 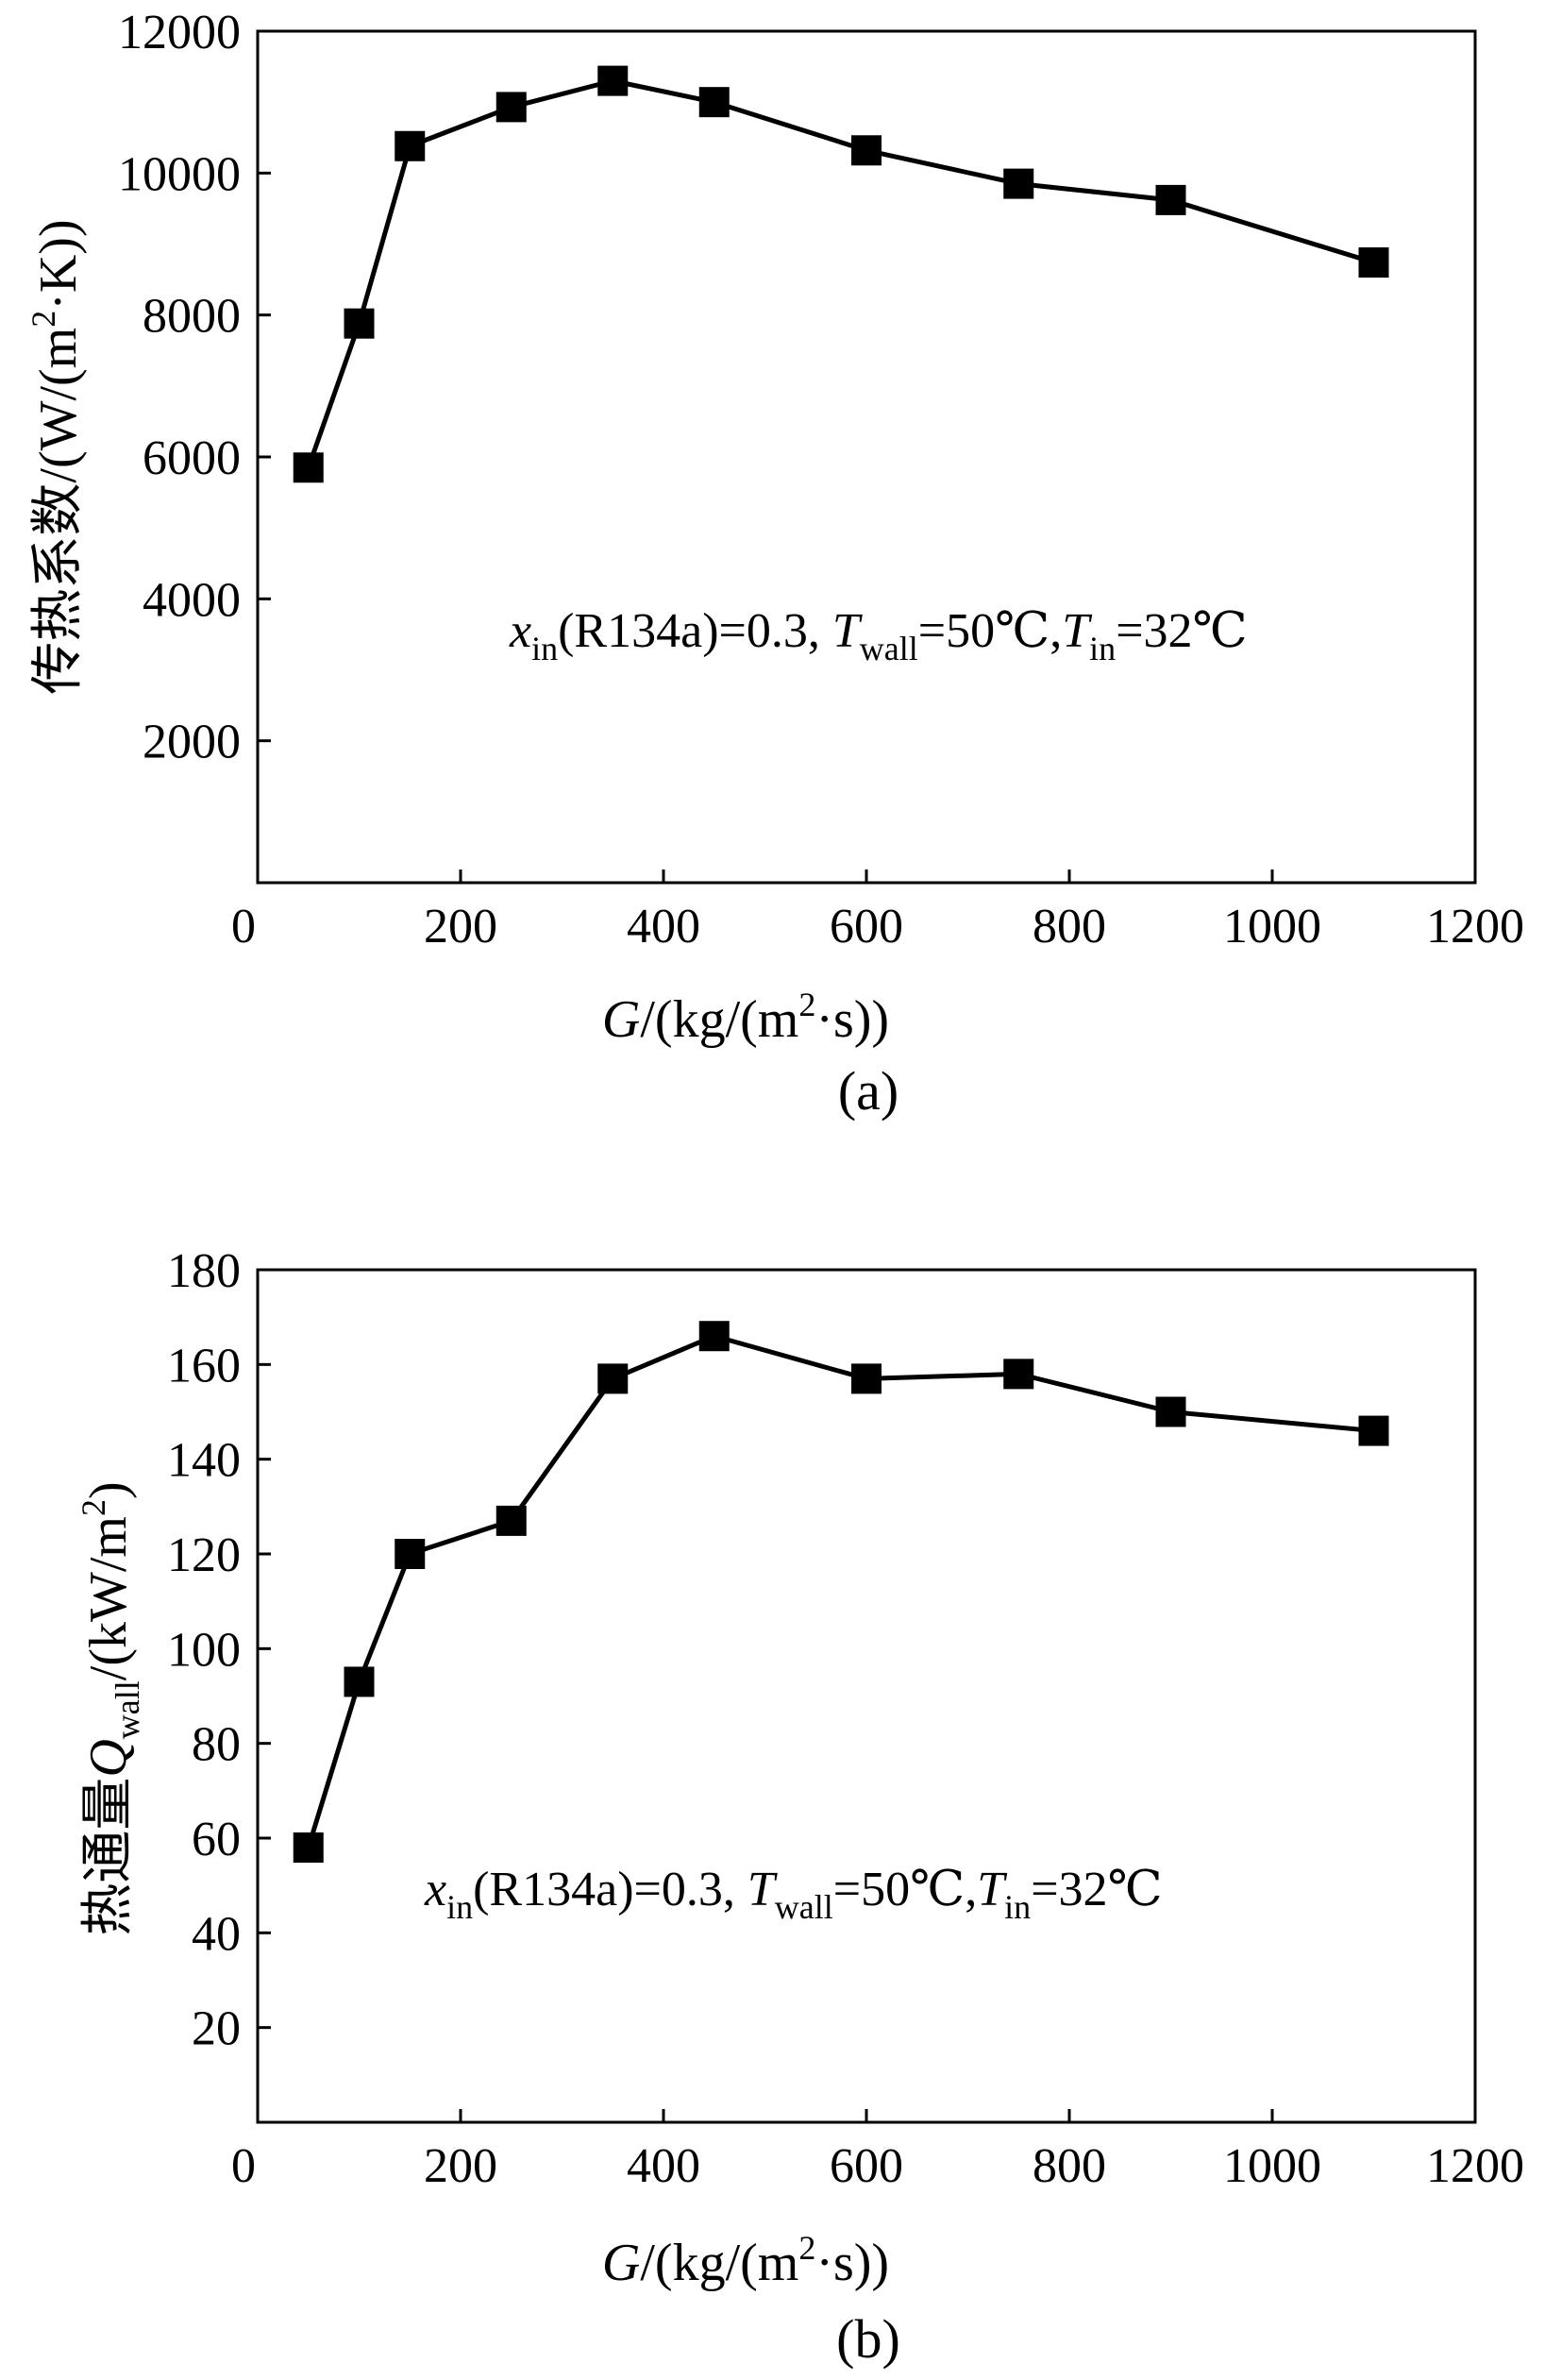 I want to click on chart-a-x-tick-label: 800, so click(x=1069, y=927).